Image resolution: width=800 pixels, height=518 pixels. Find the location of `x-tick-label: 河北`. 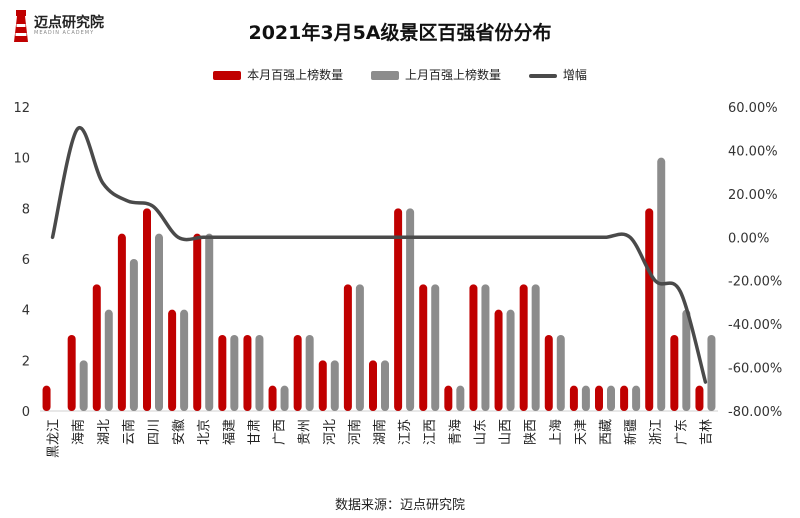

x-tick-label: 河北 is located at coordinates (330, 432).